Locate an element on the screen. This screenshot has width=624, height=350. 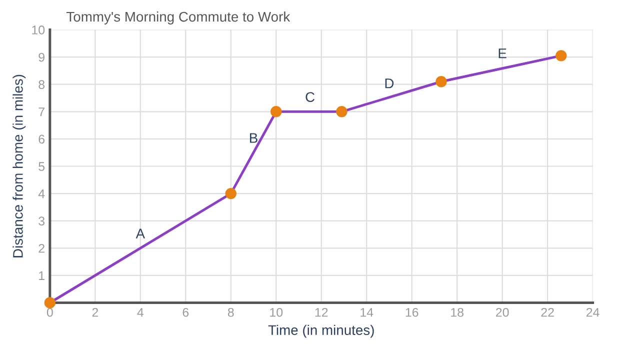
annotation: A is located at coordinates (141, 233).